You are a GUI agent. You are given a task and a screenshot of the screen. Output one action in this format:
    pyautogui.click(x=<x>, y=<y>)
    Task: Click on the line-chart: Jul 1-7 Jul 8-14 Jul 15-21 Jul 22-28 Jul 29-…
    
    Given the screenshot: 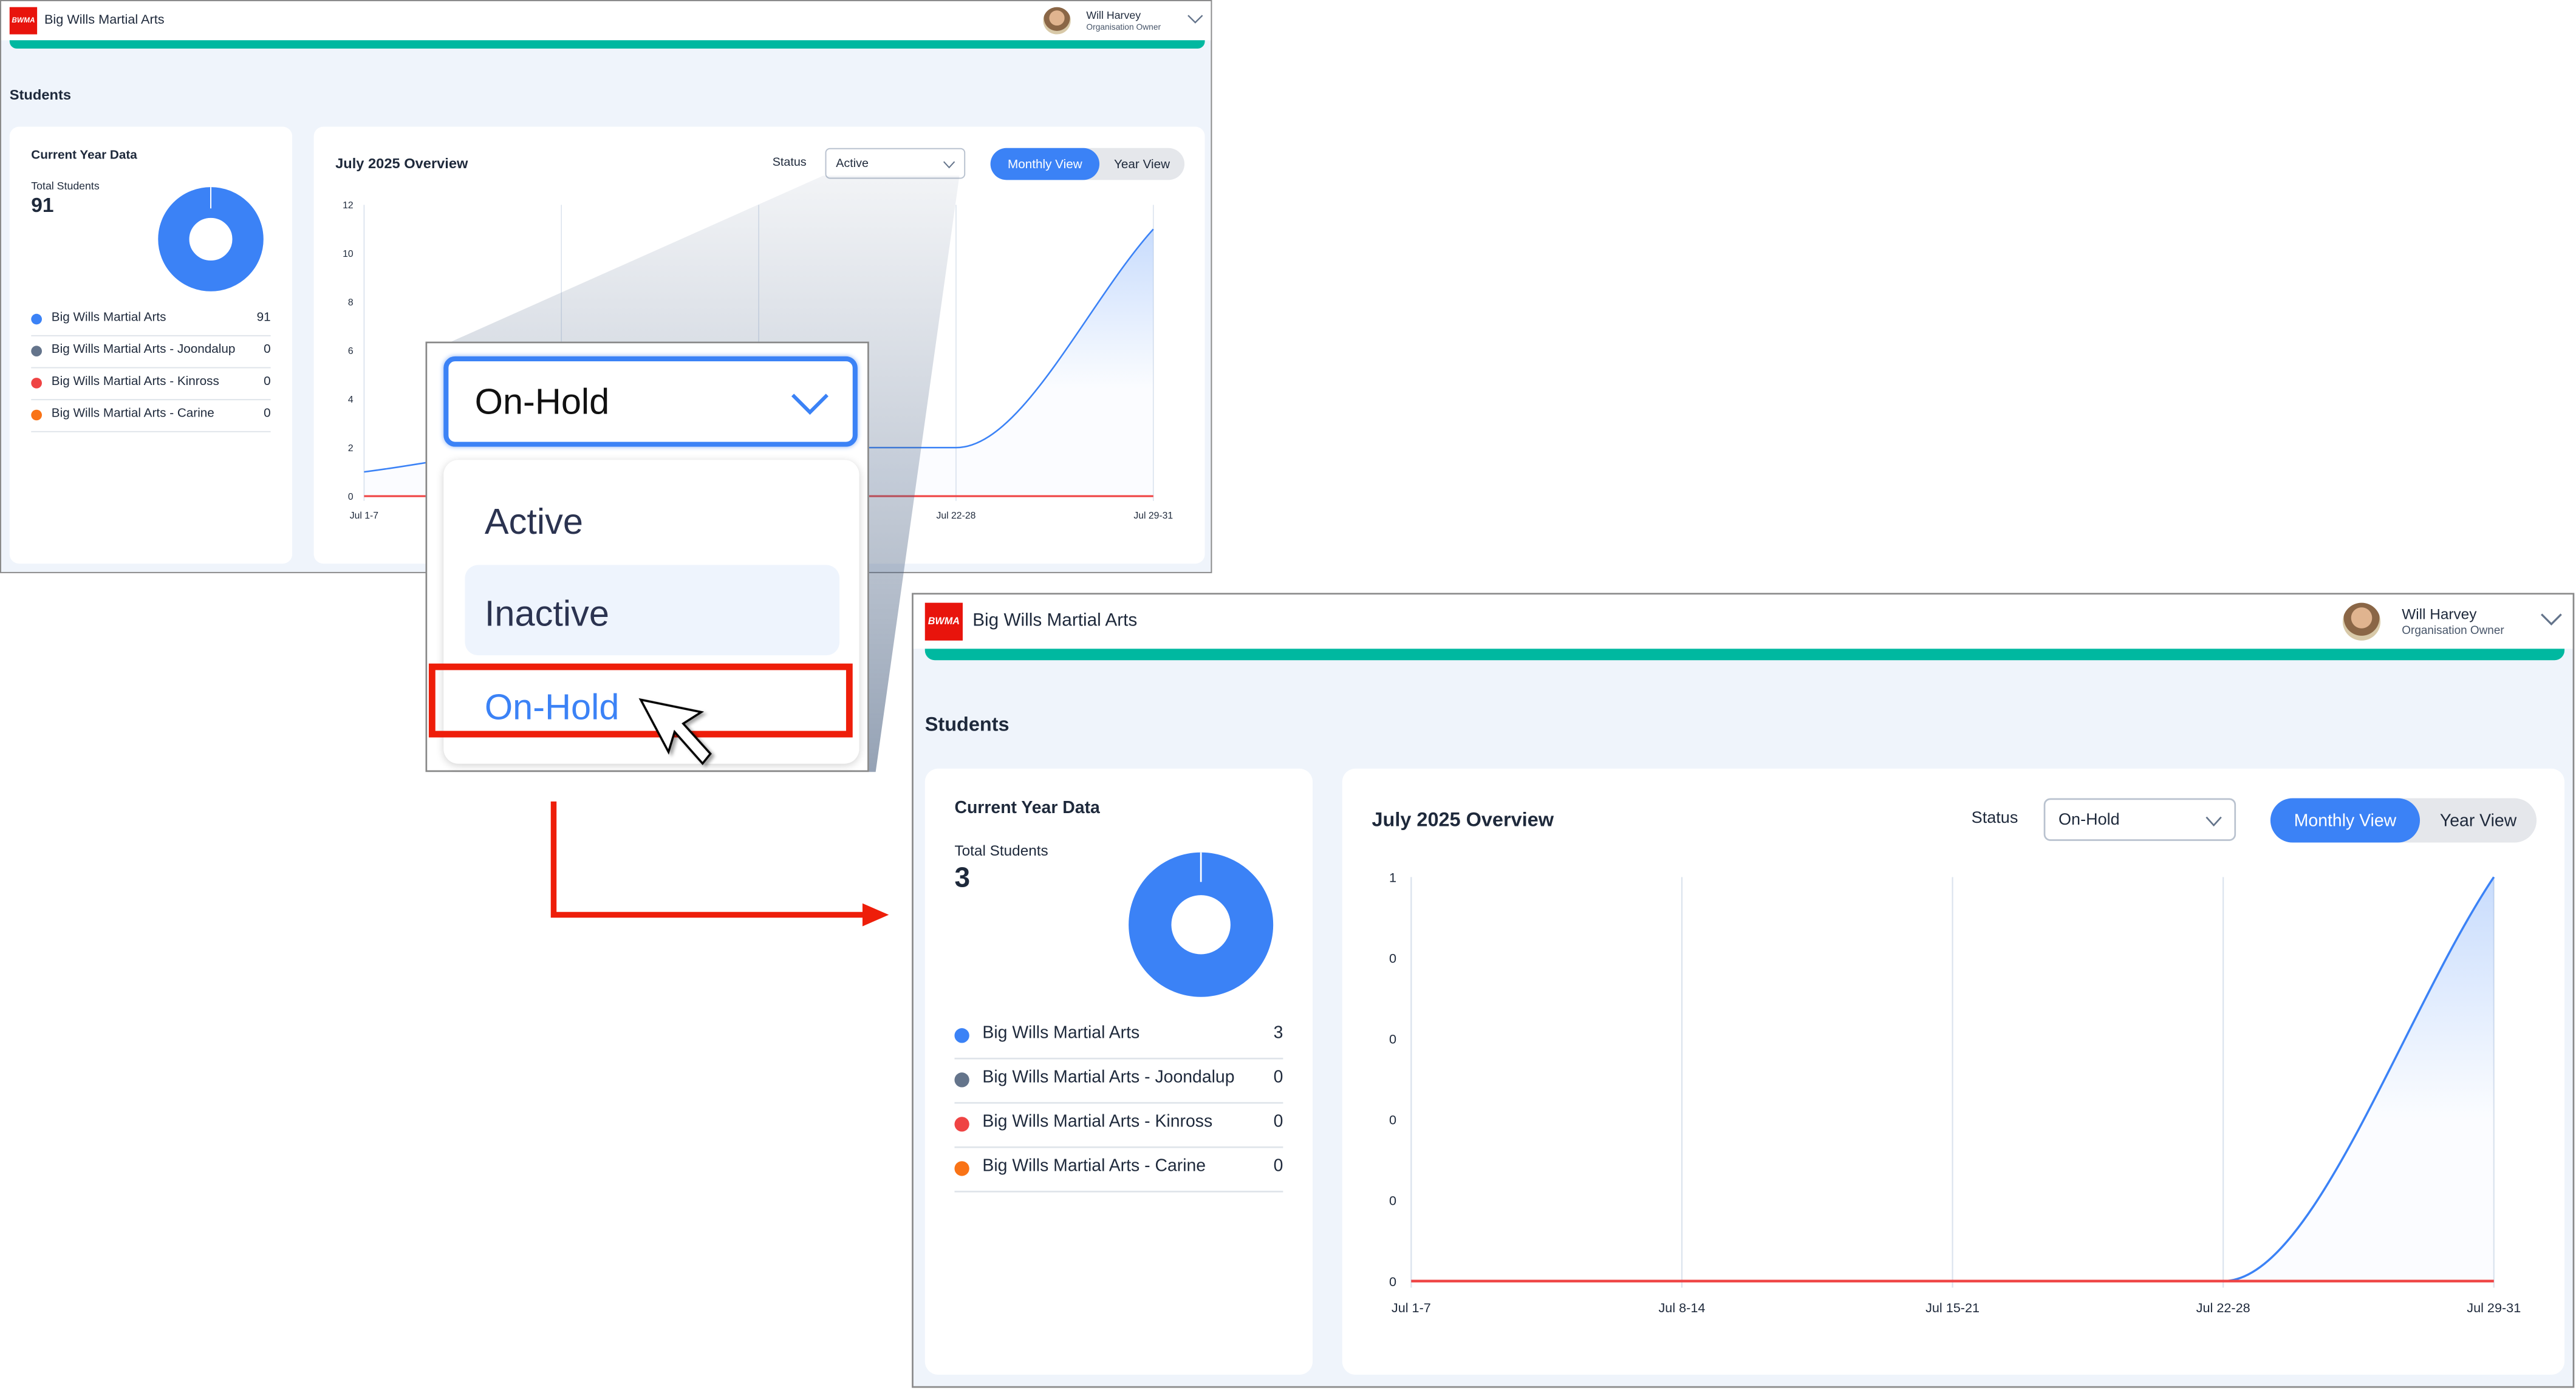 What is the action you would take?
    pyautogui.click(x=1955, y=1092)
    